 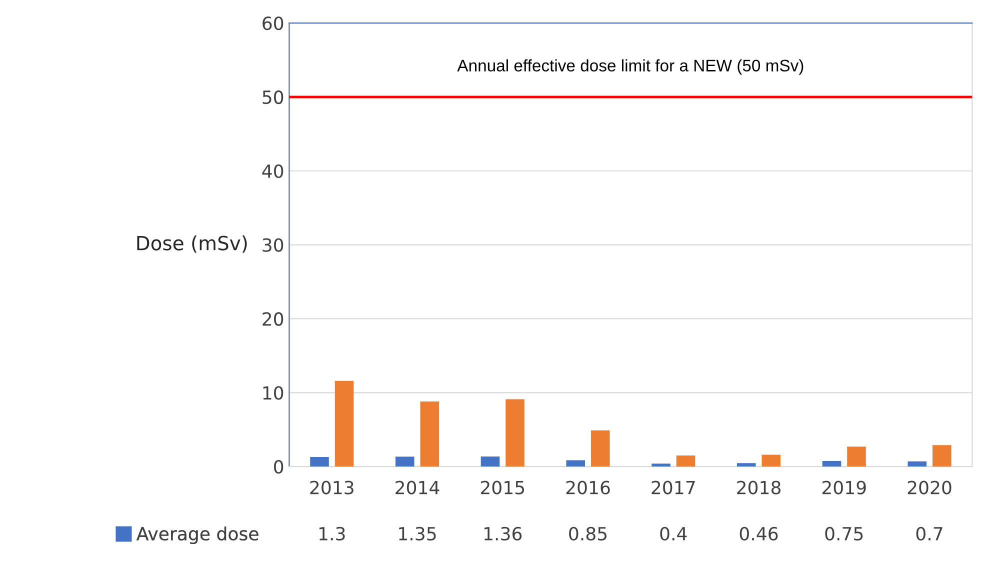 I want to click on y-axis-title: Dose (mSv), so click(x=192, y=244).